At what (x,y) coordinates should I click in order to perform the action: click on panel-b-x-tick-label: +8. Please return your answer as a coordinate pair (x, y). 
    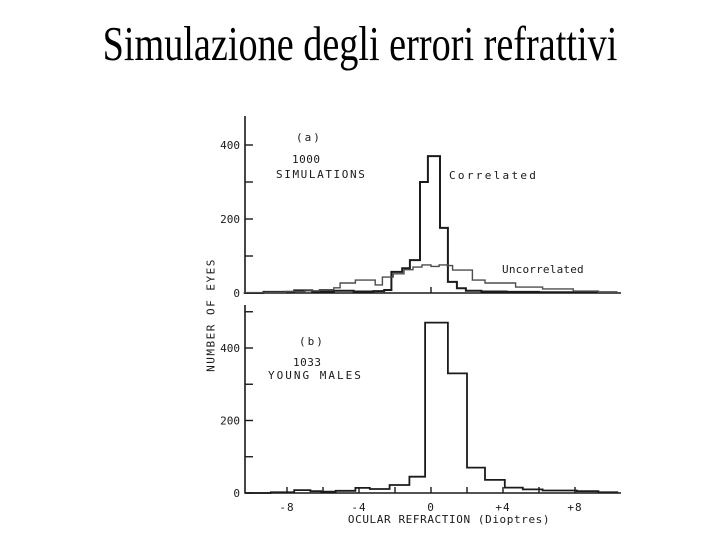
    Looking at the image, I should click on (574, 507).